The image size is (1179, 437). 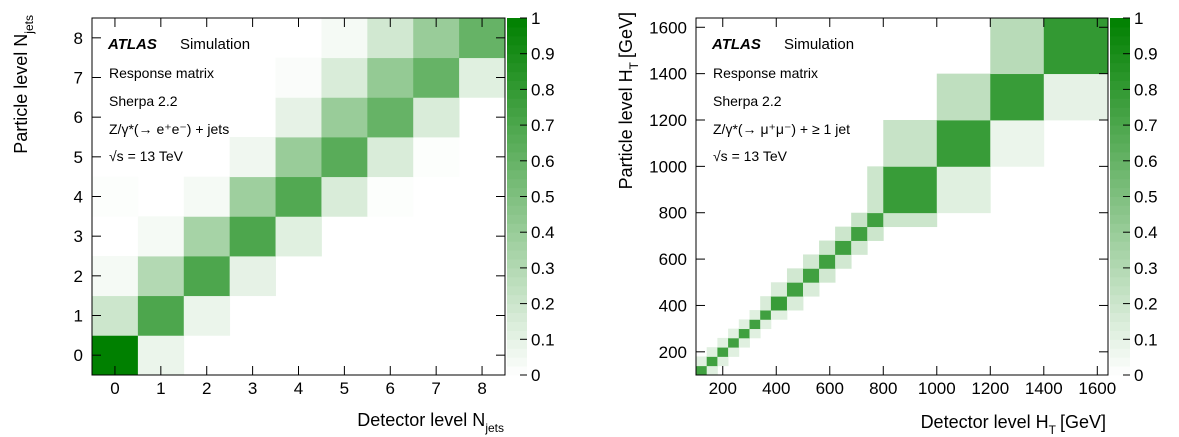 I want to click on colorbar-tick-label: 0.8, so click(x=543, y=89).